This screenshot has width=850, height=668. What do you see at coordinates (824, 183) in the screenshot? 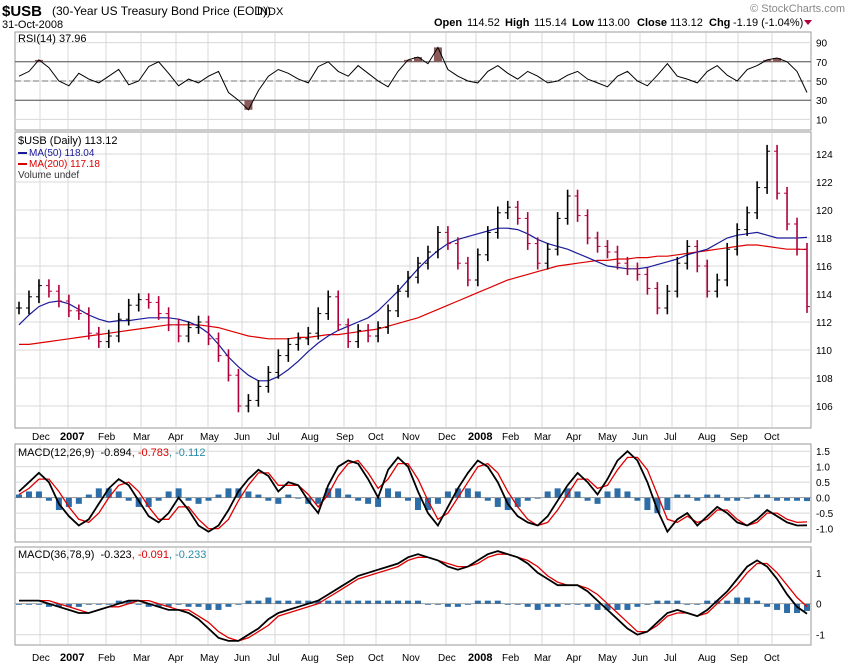
I see `y-tick-label: 122` at bounding box center [824, 183].